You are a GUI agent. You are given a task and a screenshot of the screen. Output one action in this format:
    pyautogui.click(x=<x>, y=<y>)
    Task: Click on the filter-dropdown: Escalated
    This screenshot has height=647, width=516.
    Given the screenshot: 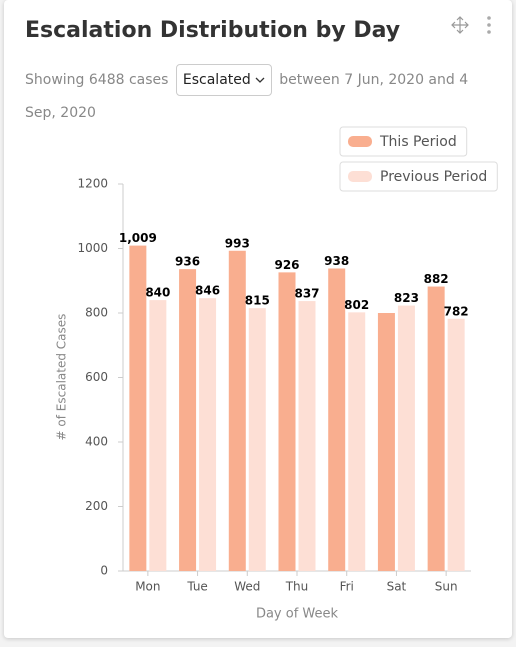 What is the action you would take?
    pyautogui.click(x=223, y=80)
    